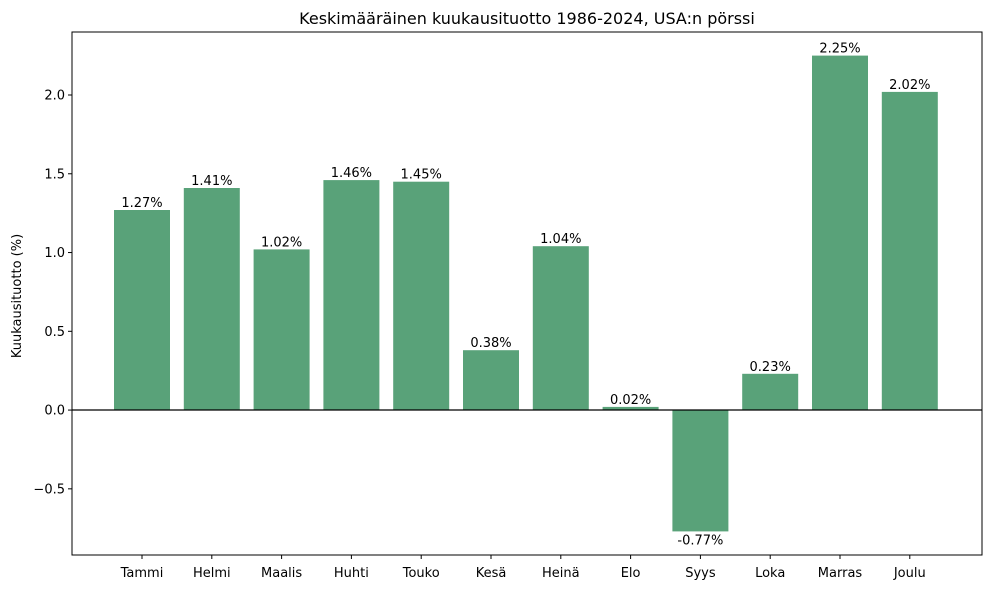  I want to click on bar-tammi, so click(142, 310).